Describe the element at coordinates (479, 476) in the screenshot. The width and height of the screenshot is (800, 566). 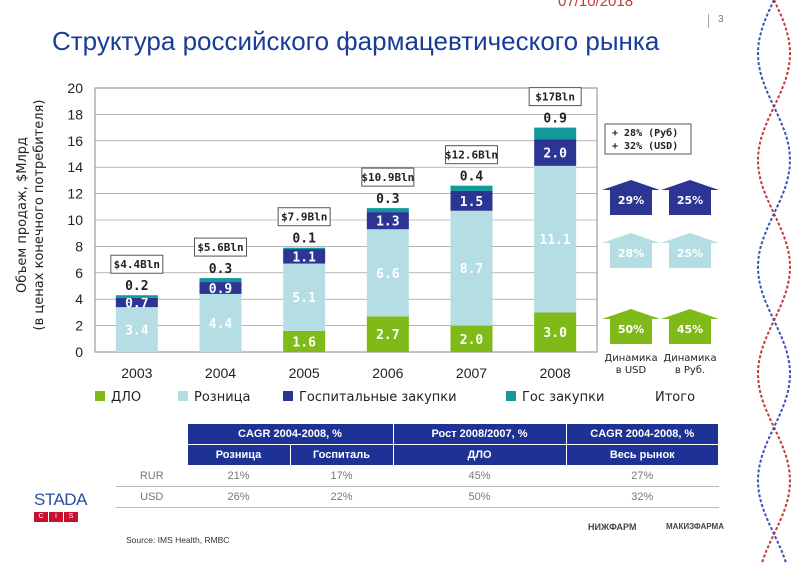
I see `table-cell: 45%` at that location.